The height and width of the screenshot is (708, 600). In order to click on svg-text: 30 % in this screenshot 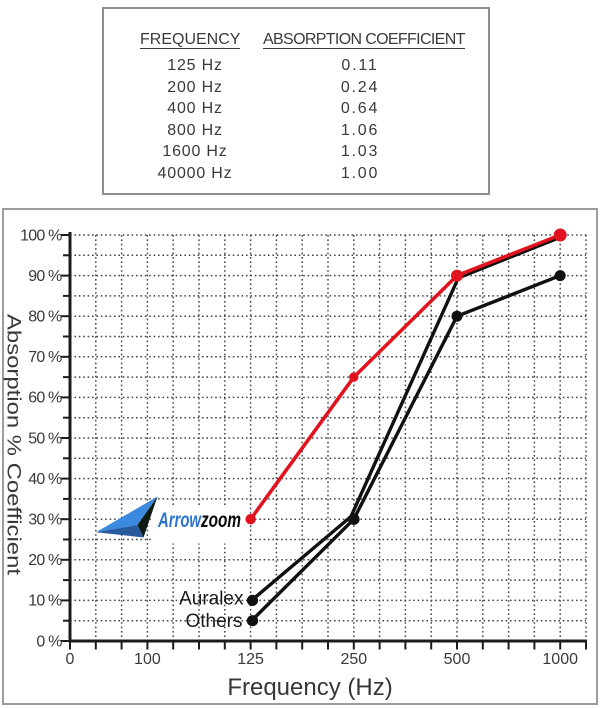, I will do `click(45, 520)`.